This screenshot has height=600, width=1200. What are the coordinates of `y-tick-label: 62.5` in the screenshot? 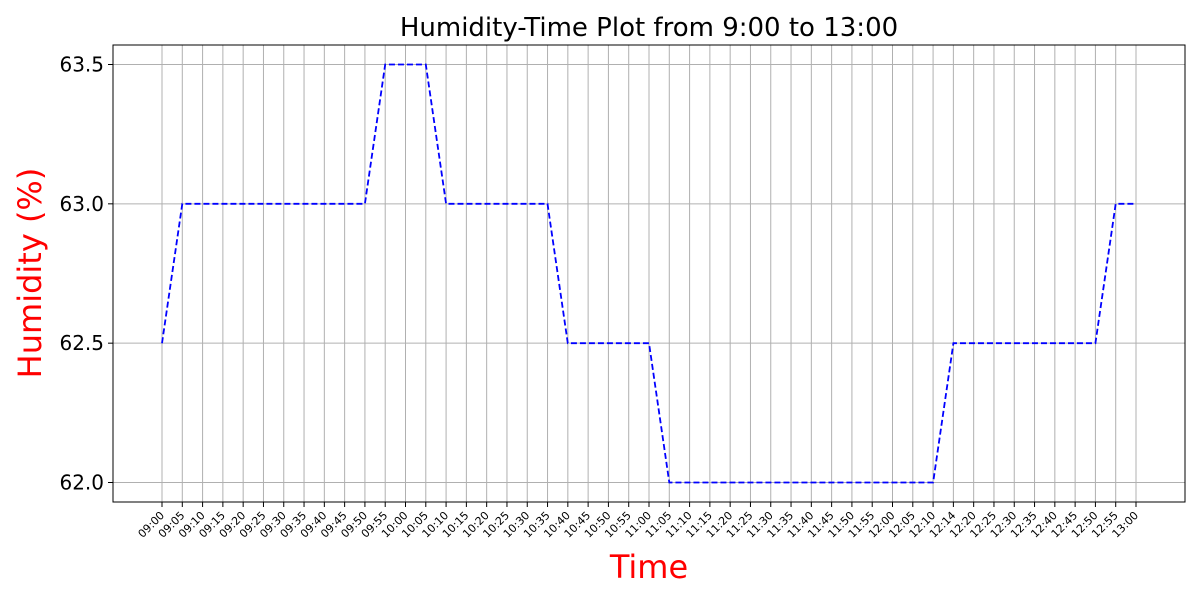 It's located at (81, 343).